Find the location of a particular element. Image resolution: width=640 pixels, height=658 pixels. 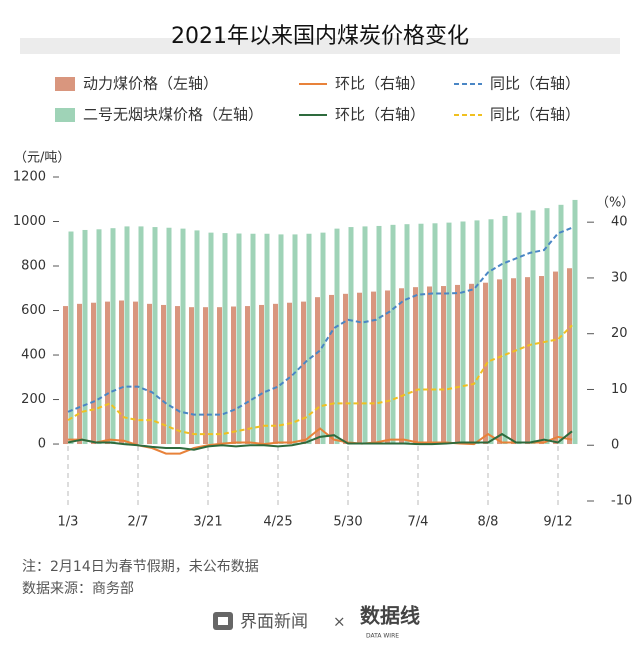

y2-tick-label: -10 is located at coordinates (621, 501).